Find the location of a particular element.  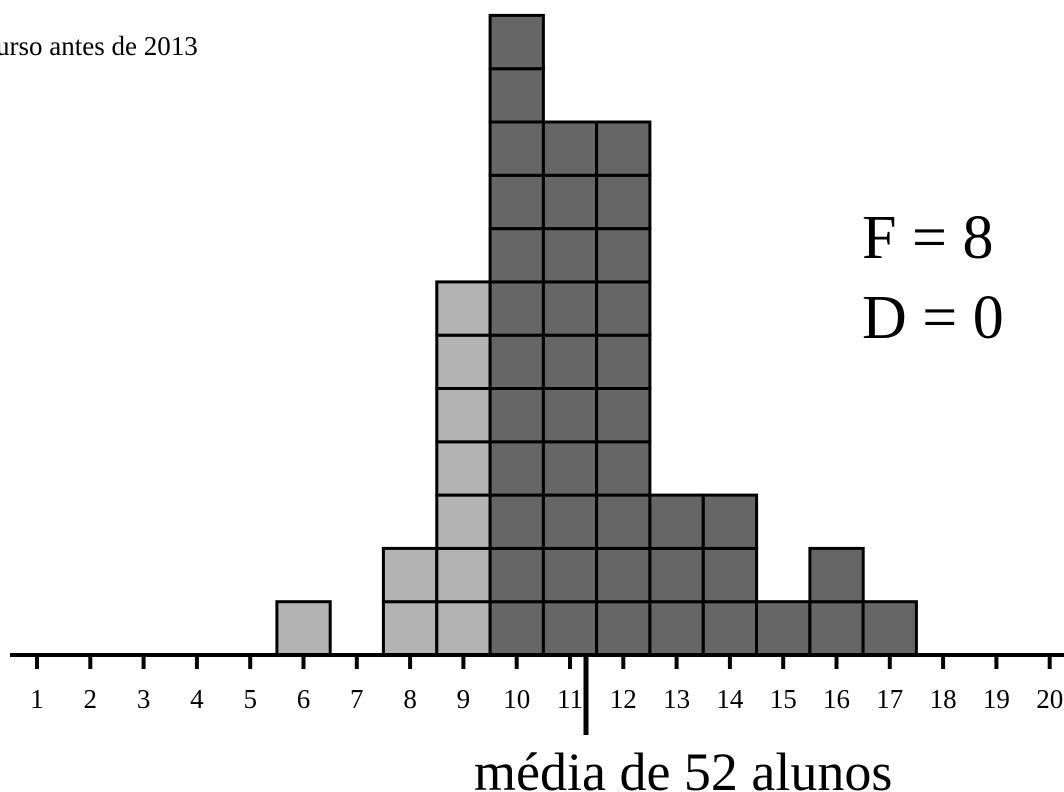

stat-d: D = 0 is located at coordinates (933, 318).